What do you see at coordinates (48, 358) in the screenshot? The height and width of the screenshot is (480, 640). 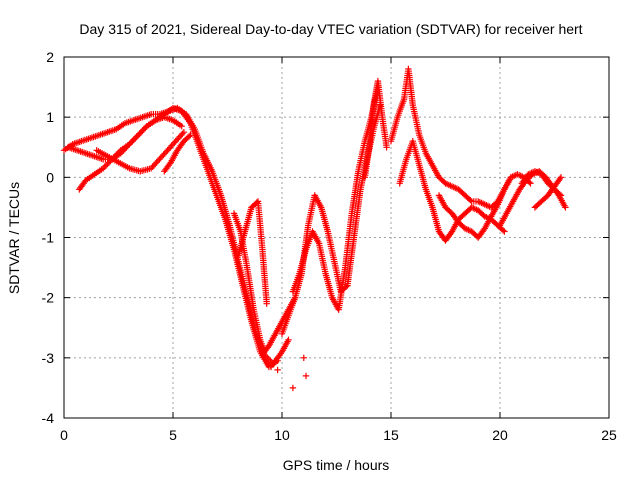 I see `y-tick-label: -3` at bounding box center [48, 358].